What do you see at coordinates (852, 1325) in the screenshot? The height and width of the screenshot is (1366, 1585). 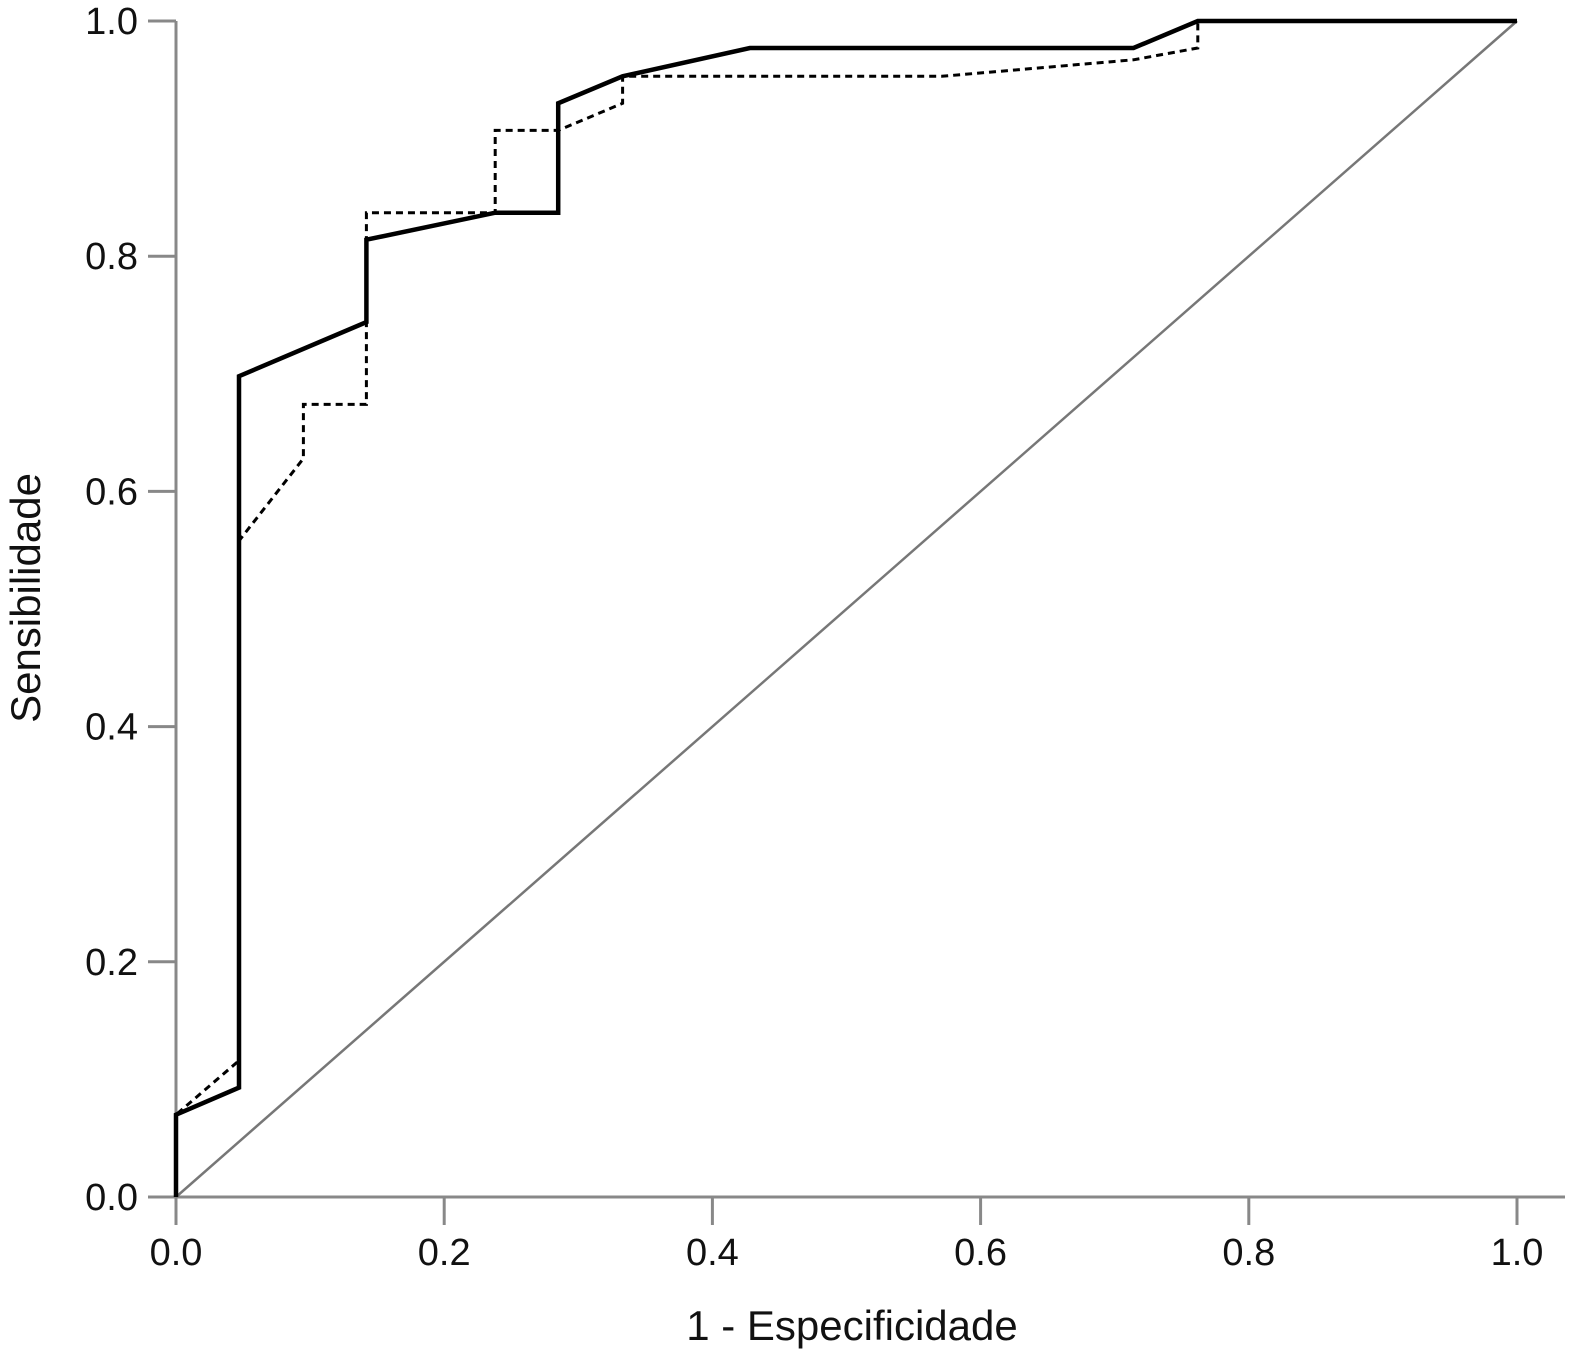 I see `x-axis-title: 1 - Especificidade` at bounding box center [852, 1325].